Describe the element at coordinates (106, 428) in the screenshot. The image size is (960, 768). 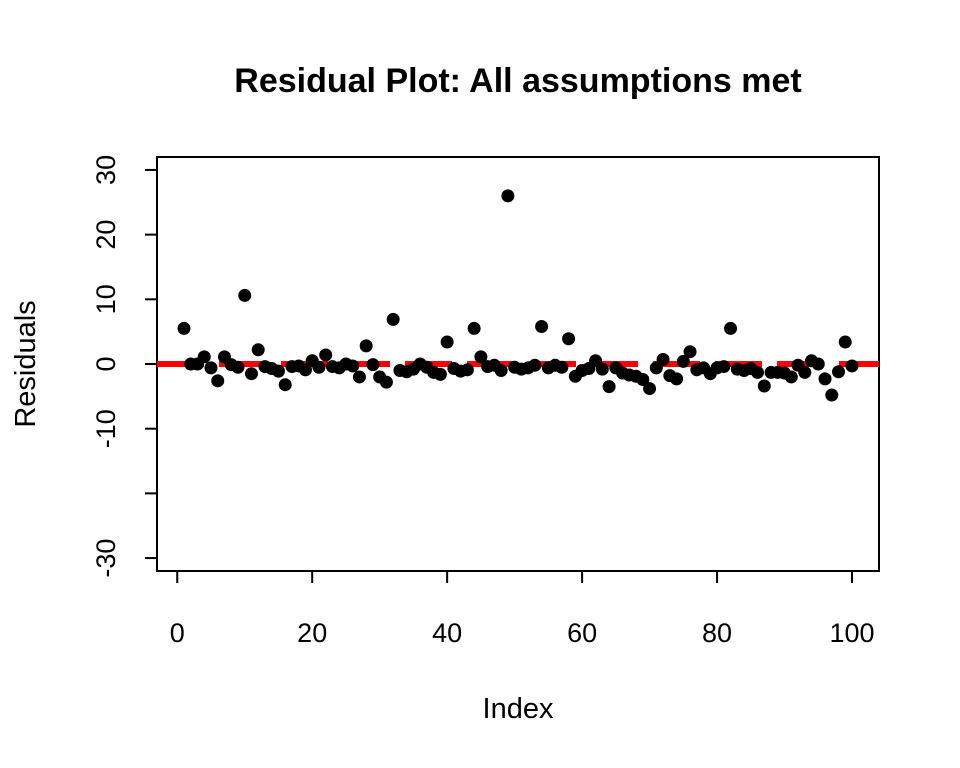
I see `y-tick-label: -10` at that location.